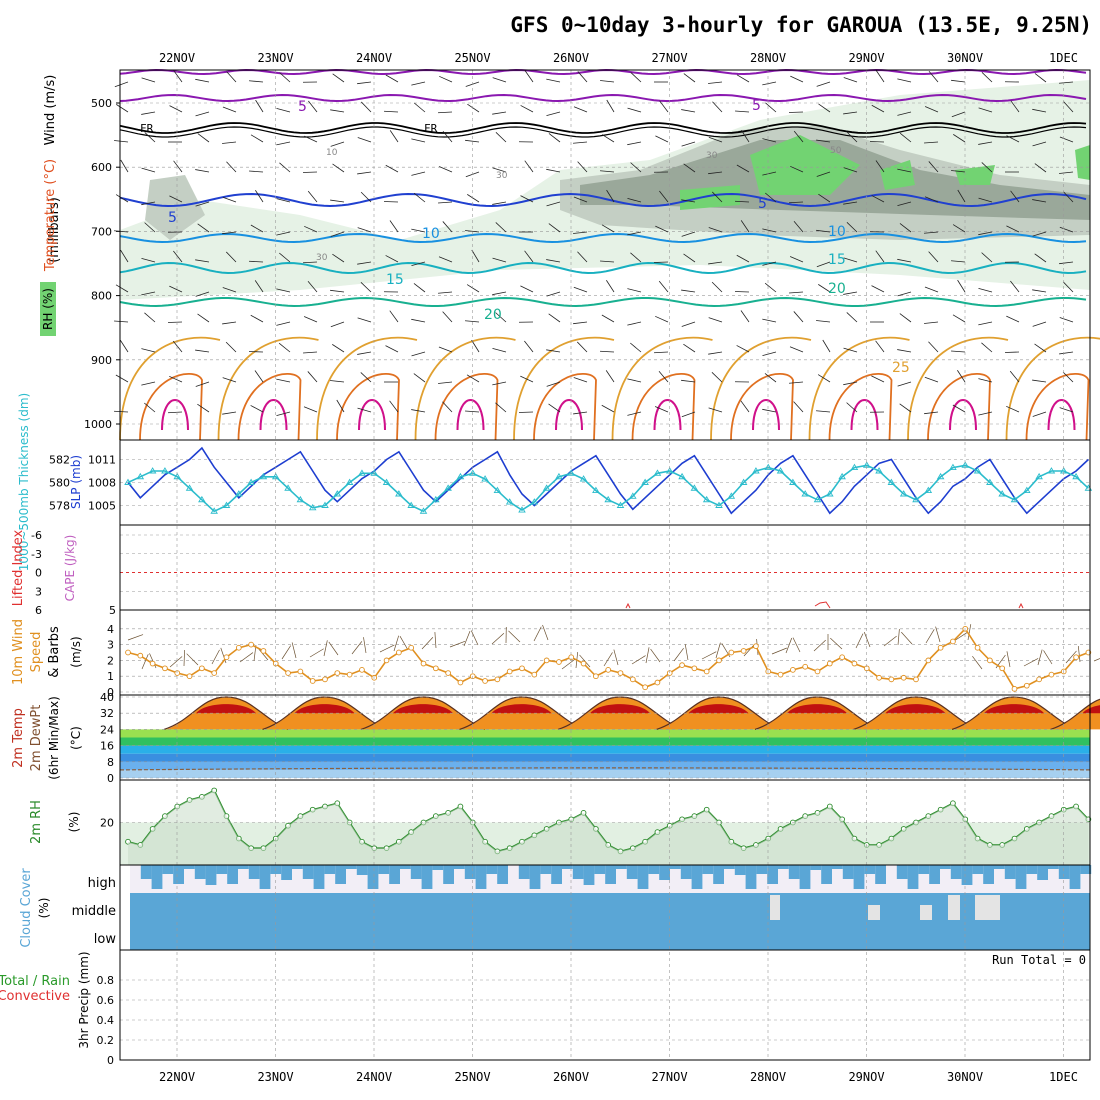  Describe the element at coordinates (76, 738) in the screenshot. I see `temp-ylabel-unit: (°C)` at that location.